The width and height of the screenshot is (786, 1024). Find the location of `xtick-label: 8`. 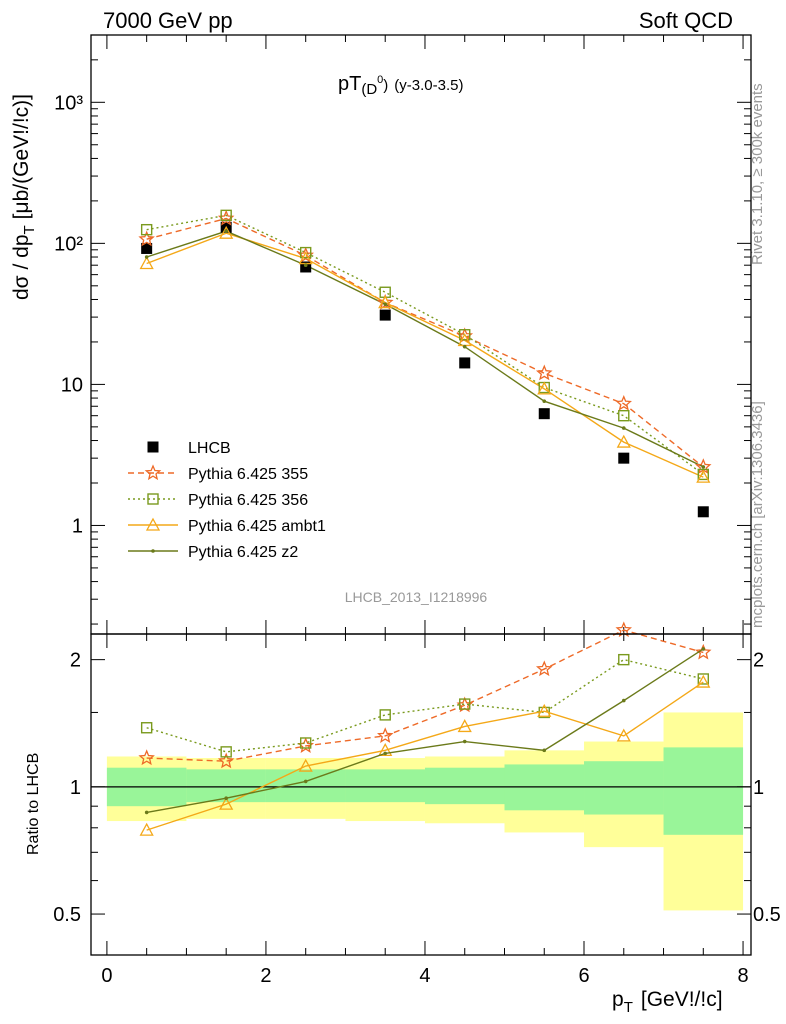

xtick-label: 8 is located at coordinates (742, 976).